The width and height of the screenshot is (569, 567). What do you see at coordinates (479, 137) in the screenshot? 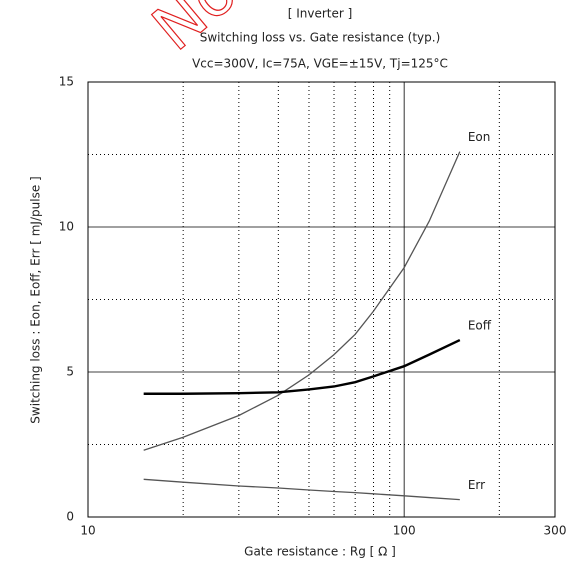
I see `series-label: Eon` at bounding box center [479, 137].